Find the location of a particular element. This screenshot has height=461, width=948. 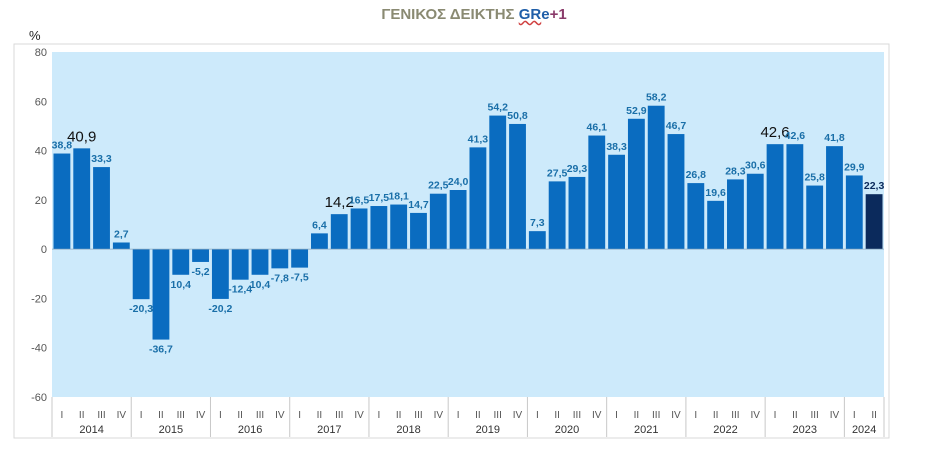

y-tick-label: -40 is located at coordinates (39, 349).